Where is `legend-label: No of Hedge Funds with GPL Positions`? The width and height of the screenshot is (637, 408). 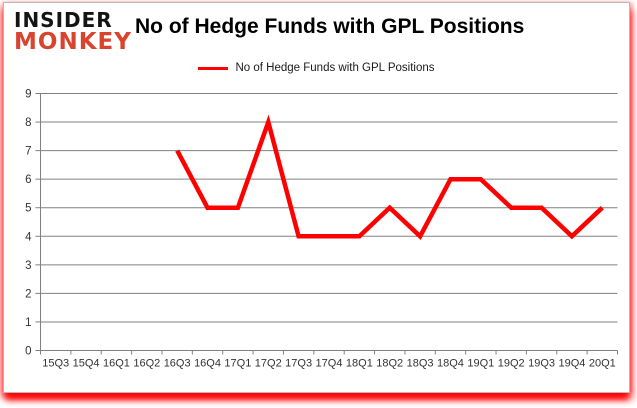
legend-label: No of Hedge Funds with GPL Positions is located at coordinates (335, 68).